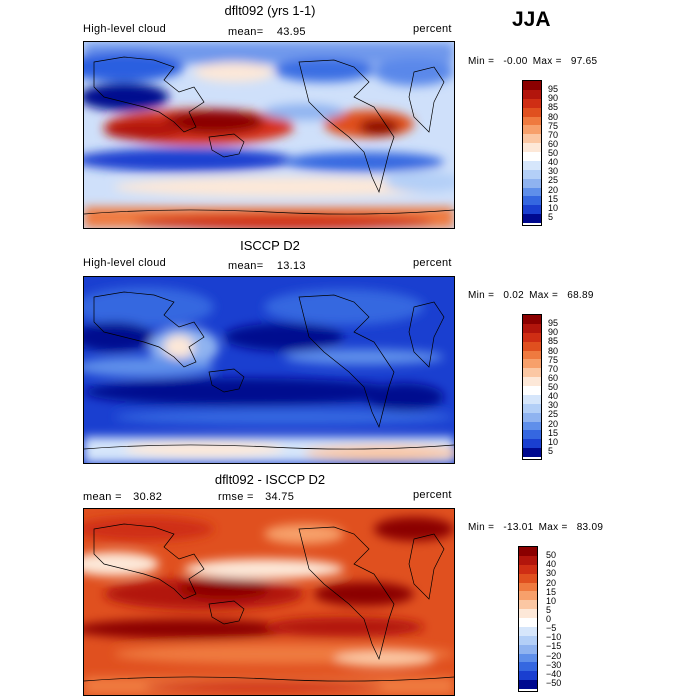  Describe the element at coordinates (515, 61) in the screenshot. I see `min-value: -0.00` at that location.